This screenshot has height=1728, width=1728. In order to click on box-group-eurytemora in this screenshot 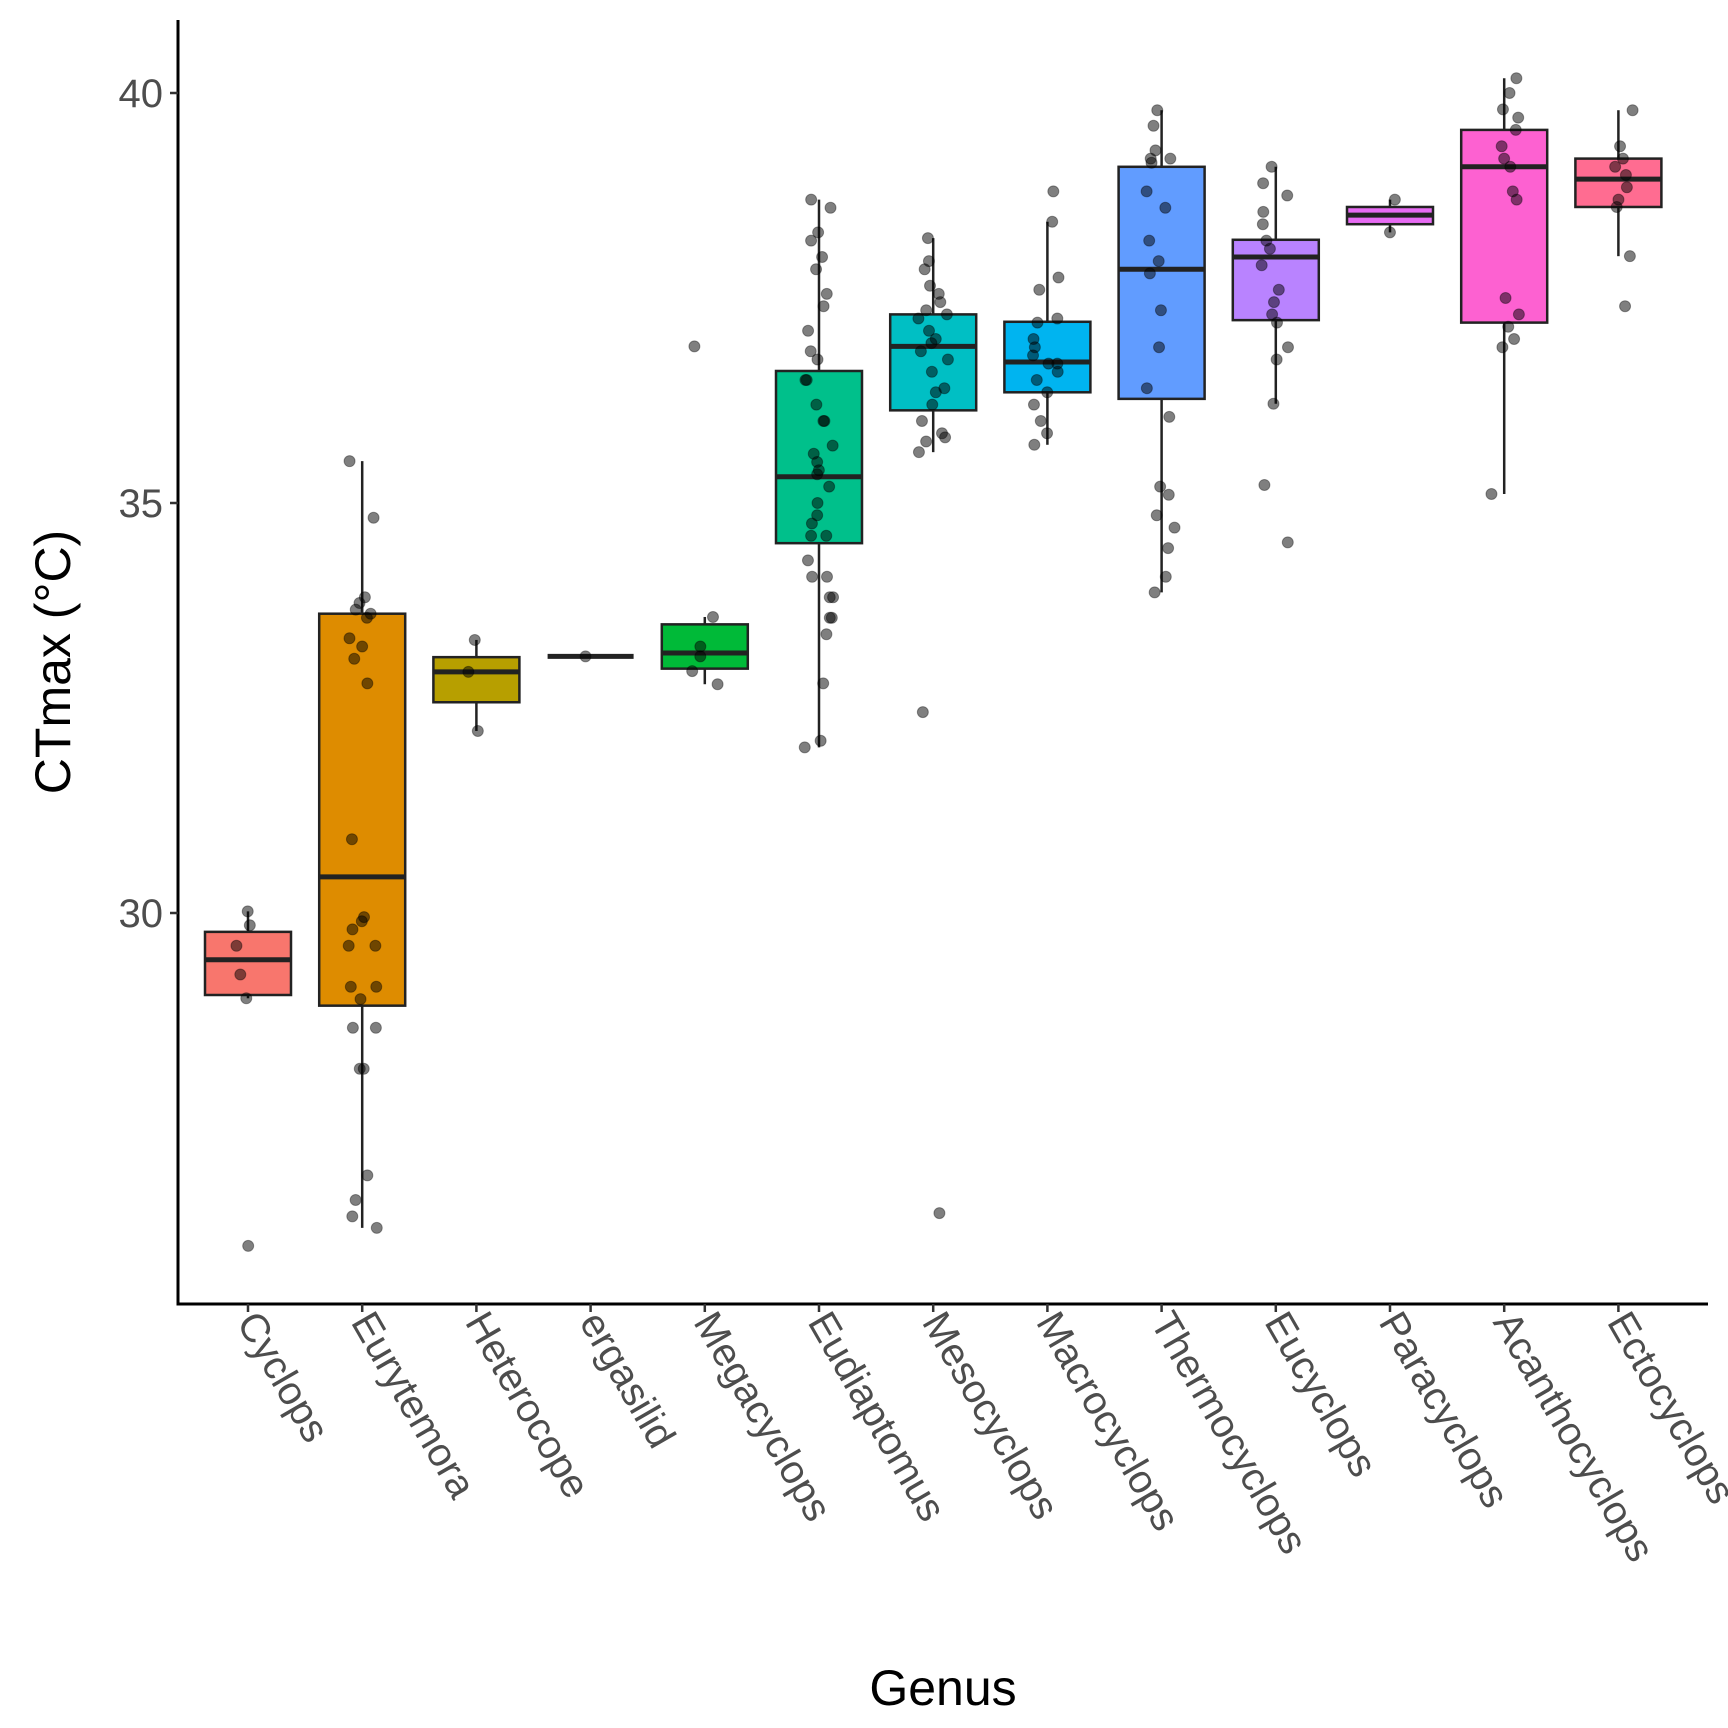, I will do `click(362, 844)`.